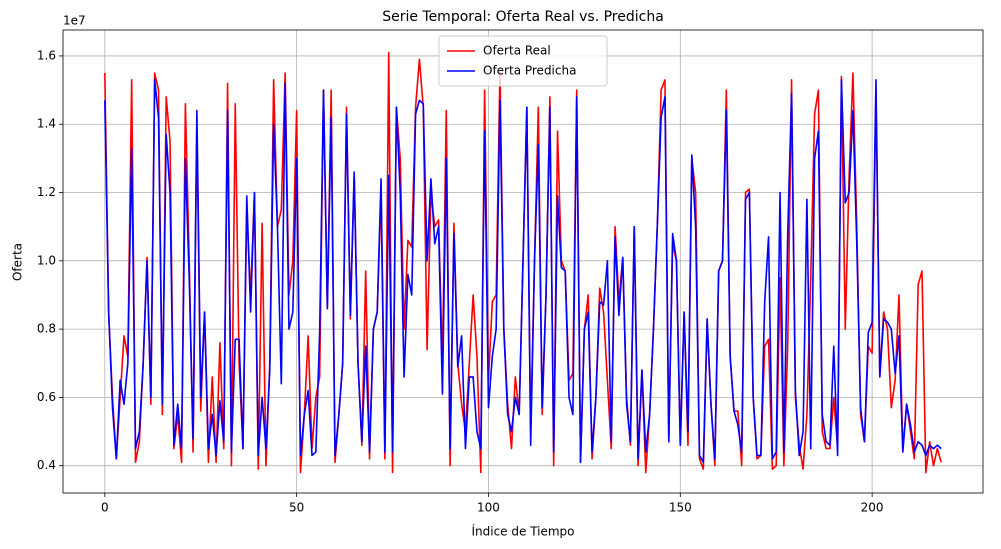  I want to click on chart-title: Serie Temporal: Oferta Real vs. Predicha, so click(523, 17).